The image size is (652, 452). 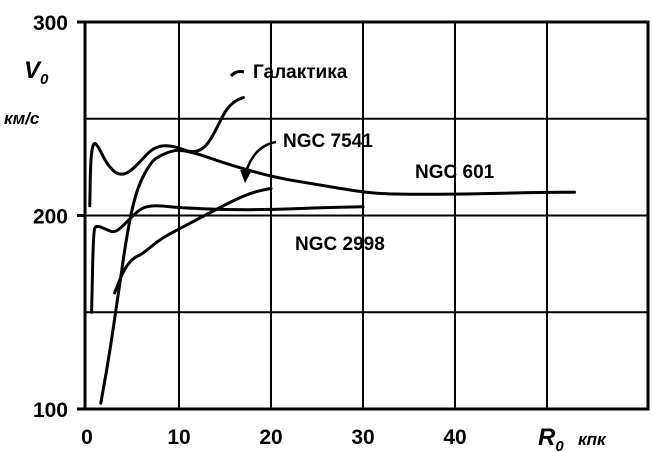 What do you see at coordinates (300, 72) in the screenshot?
I see `label-galaktika: Галактика` at bounding box center [300, 72].